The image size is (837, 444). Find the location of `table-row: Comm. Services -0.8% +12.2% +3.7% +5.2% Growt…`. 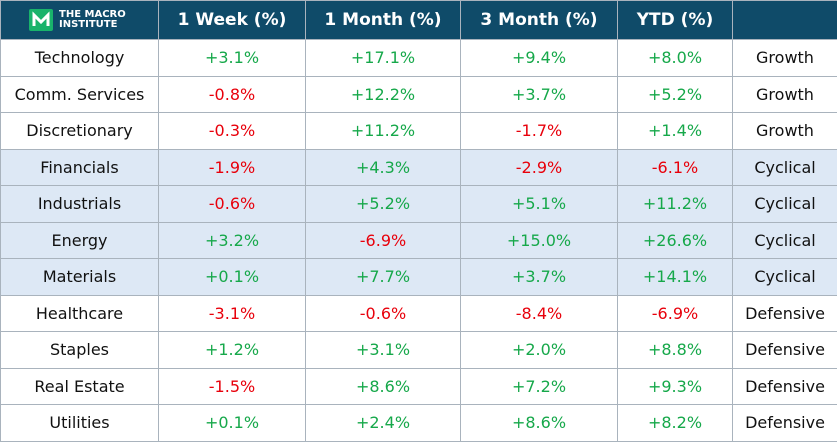

table-row: Comm. Services -0.8% +12.2% +3.7% +5.2% Growt… is located at coordinates (418, 94).